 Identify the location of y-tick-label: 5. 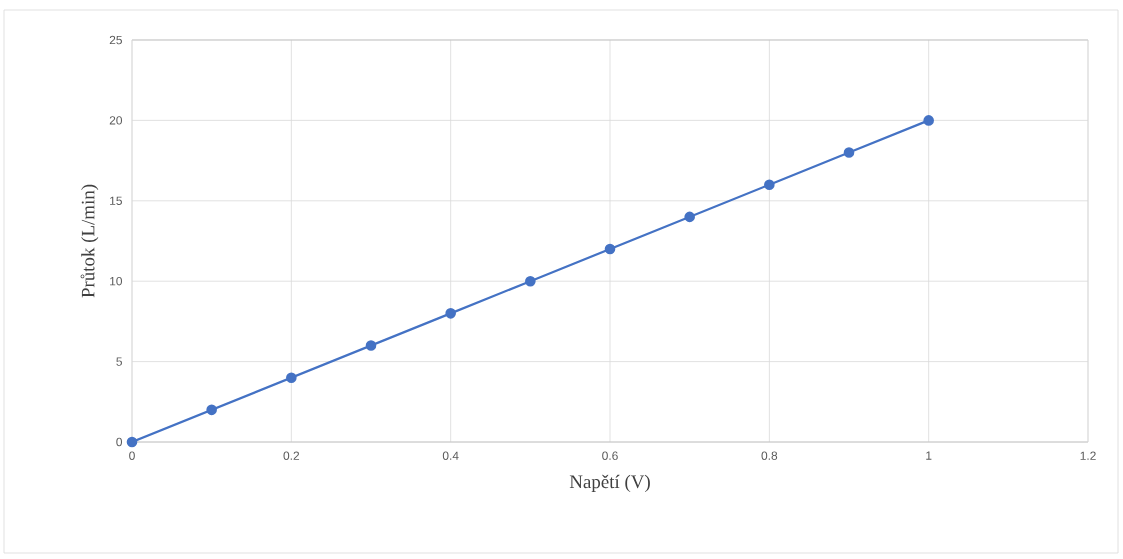
(119, 361).